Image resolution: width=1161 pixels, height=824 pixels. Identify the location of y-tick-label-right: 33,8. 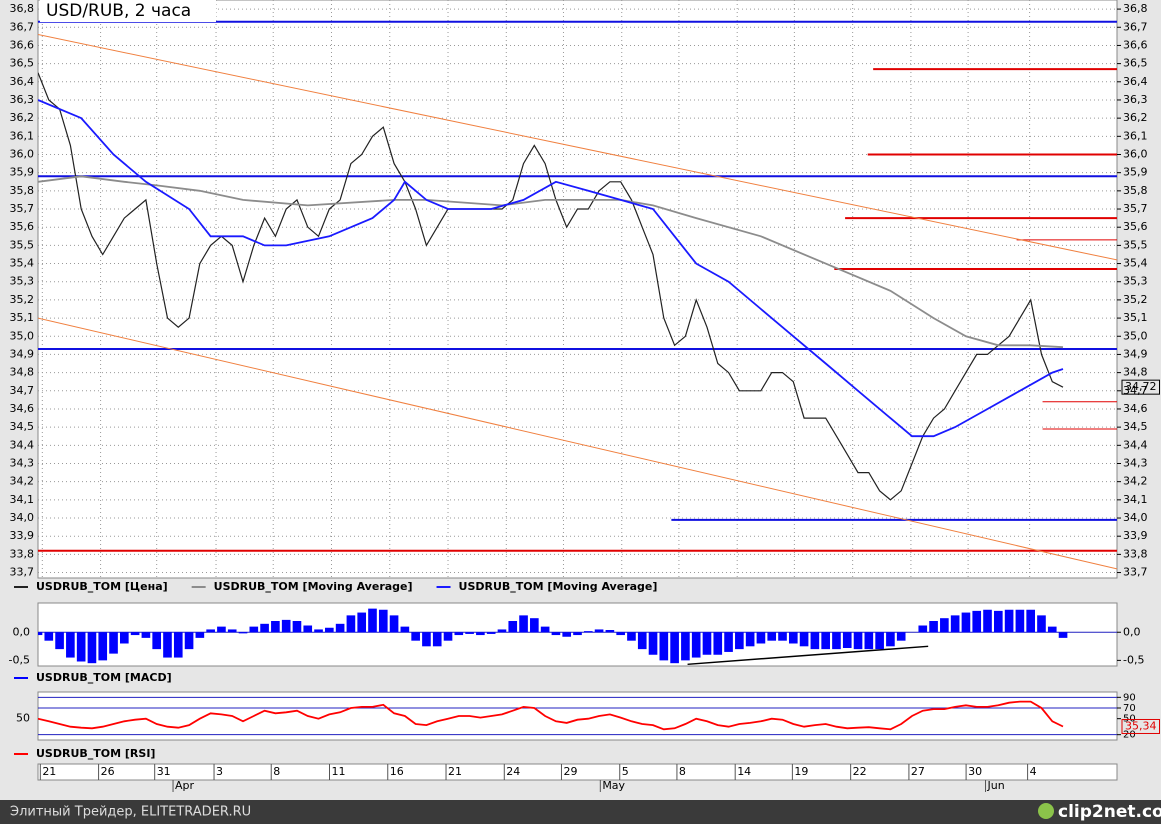
(1135, 553).